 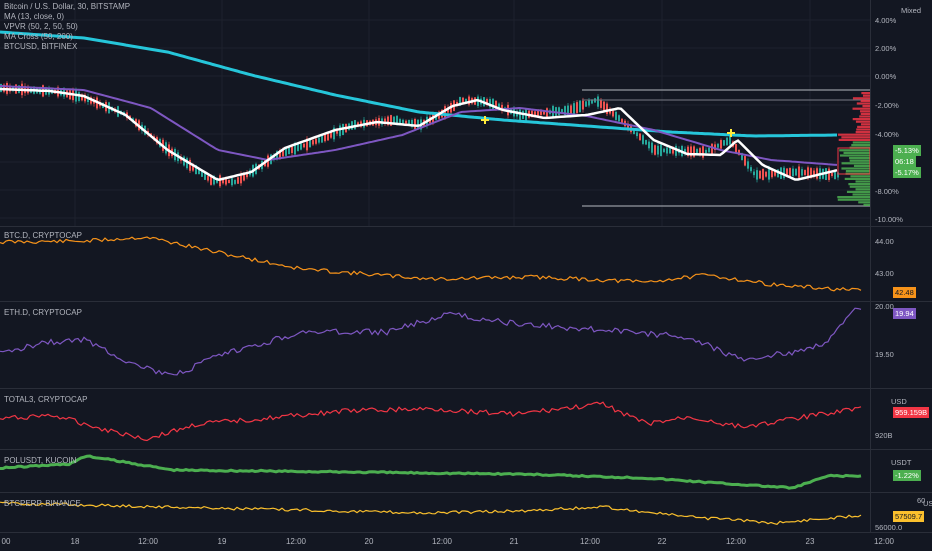 What do you see at coordinates (75, 541) in the screenshot?
I see `time-label: 18` at bounding box center [75, 541].